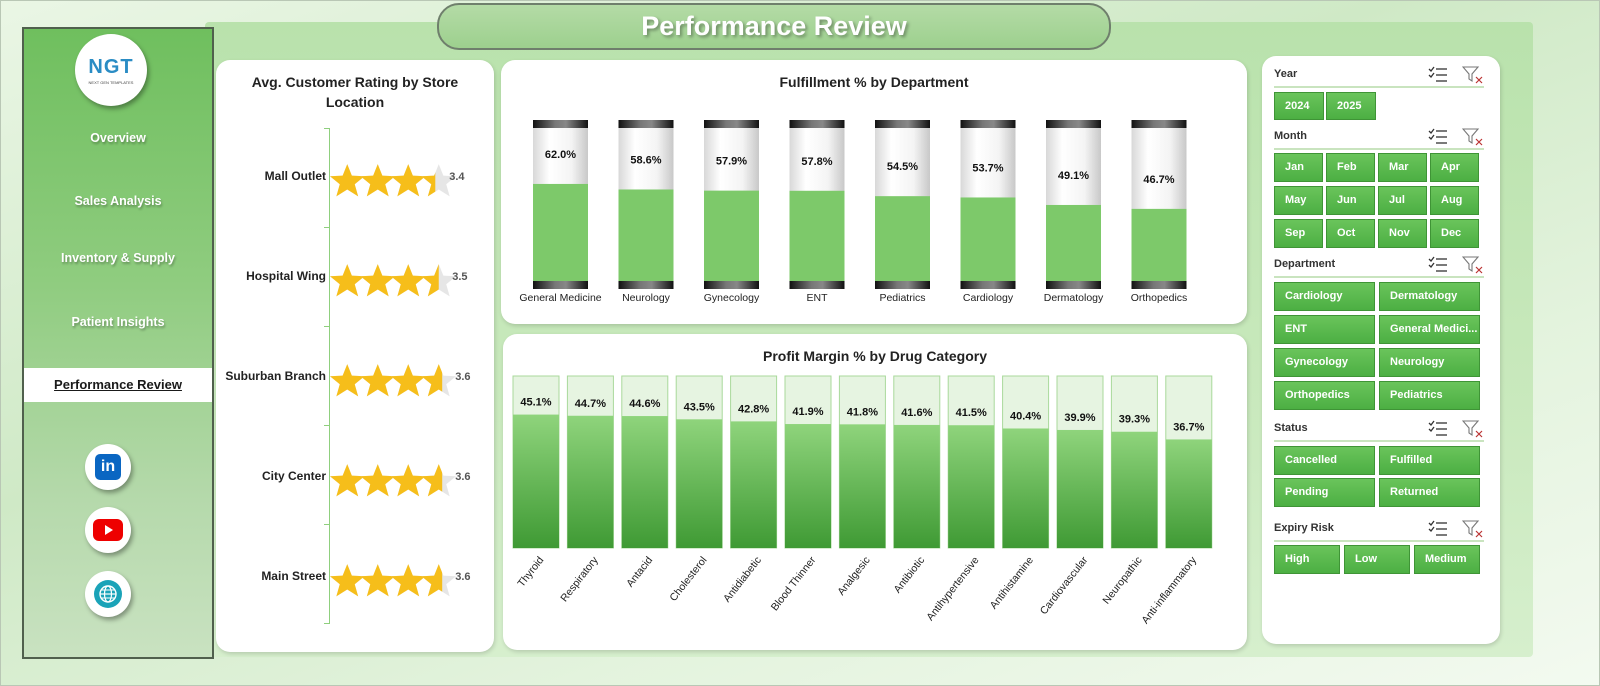  Describe the element at coordinates (909, 574) in the screenshot. I see `profit-category-label: Antibiotic` at that location.